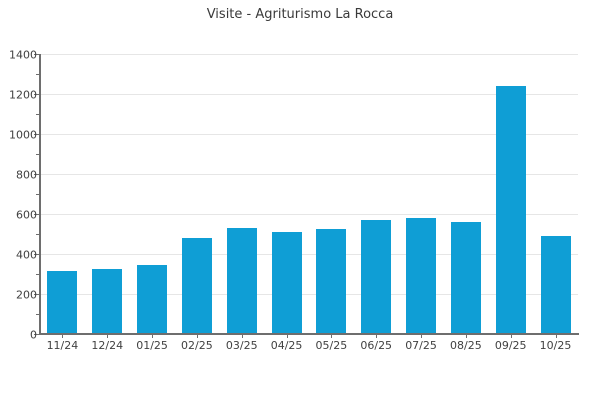 This screenshot has height=400, width=600. Describe the element at coordinates (23, 94) in the screenshot. I see `y-axis-label-1200: 1200` at that location.